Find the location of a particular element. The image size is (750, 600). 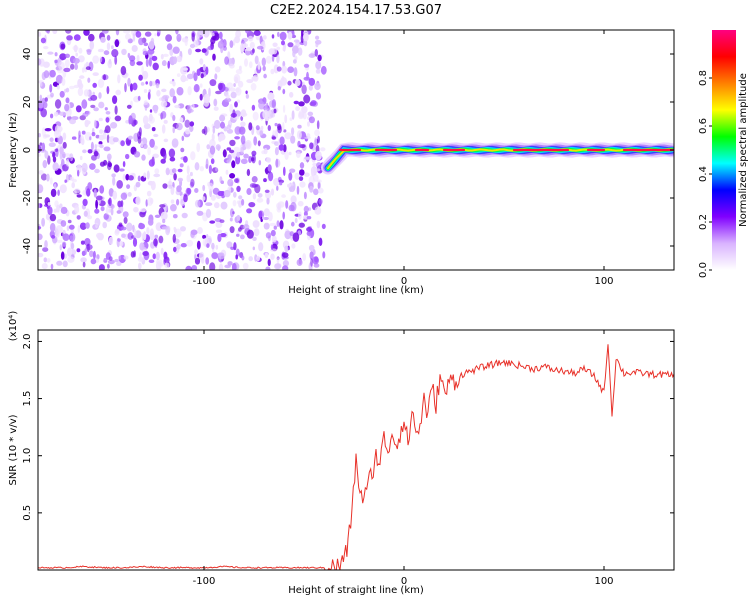

colorbar-label: Normalized spectral amplitude is located at coordinates (743, 150).